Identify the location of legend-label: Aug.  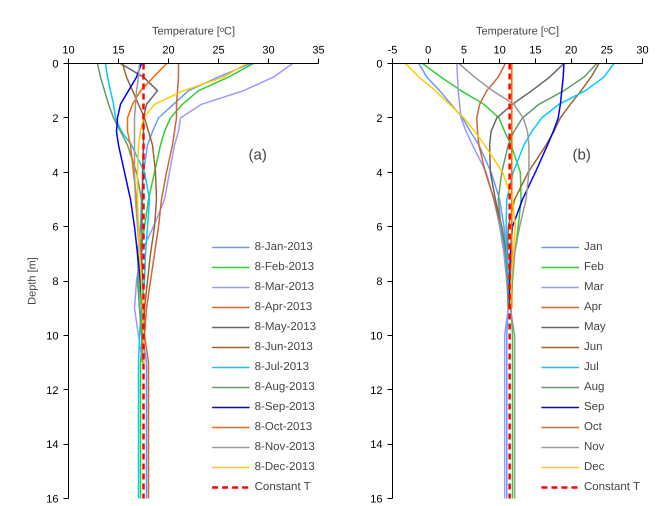
(594, 387).